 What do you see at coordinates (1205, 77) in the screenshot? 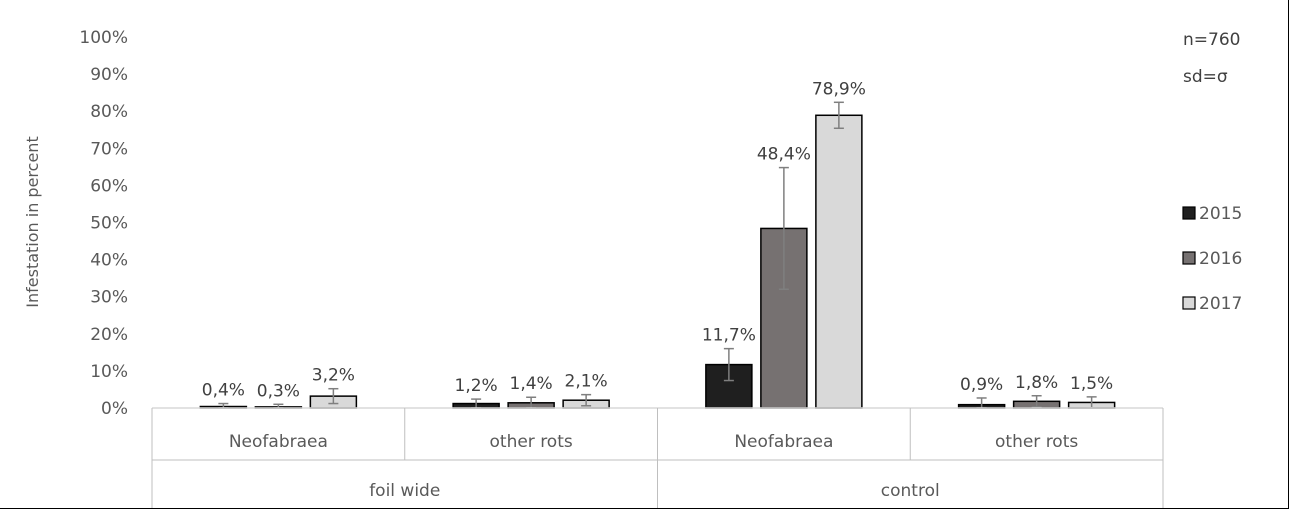
I see `sd-note: sd=σ` at bounding box center [1205, 77].